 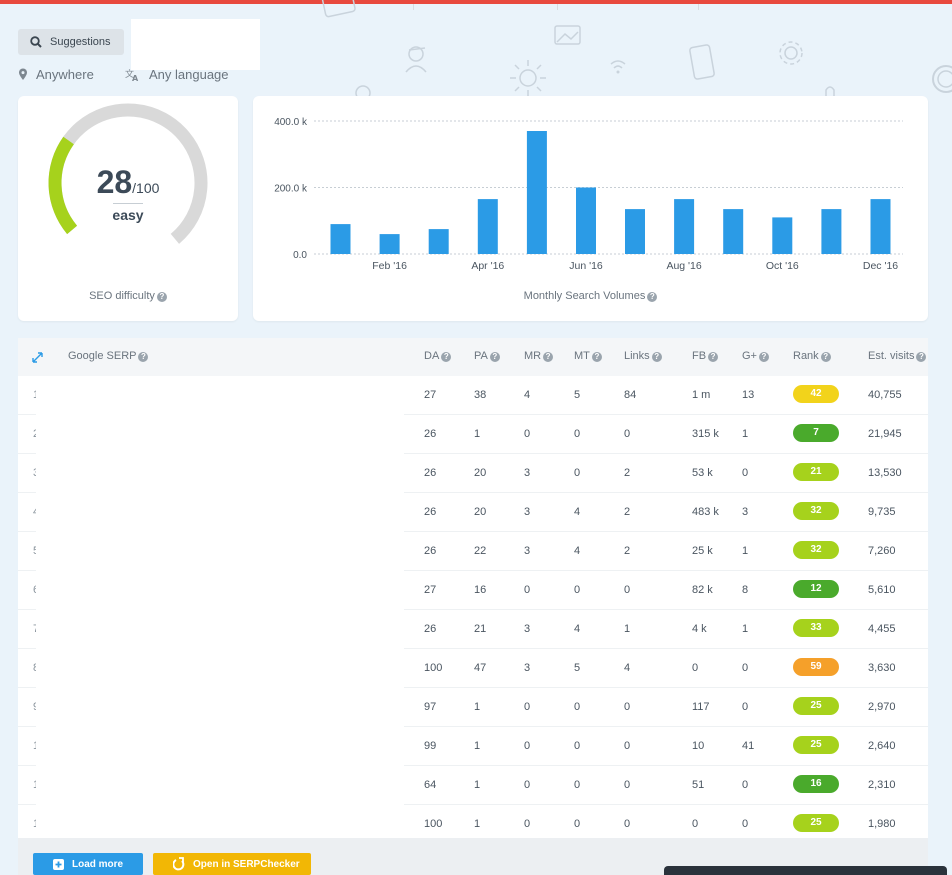 What do you see at coordinates (805, 870) in the screenshot?
I see `chat-widget-bar` at bounding box center [805, 870].